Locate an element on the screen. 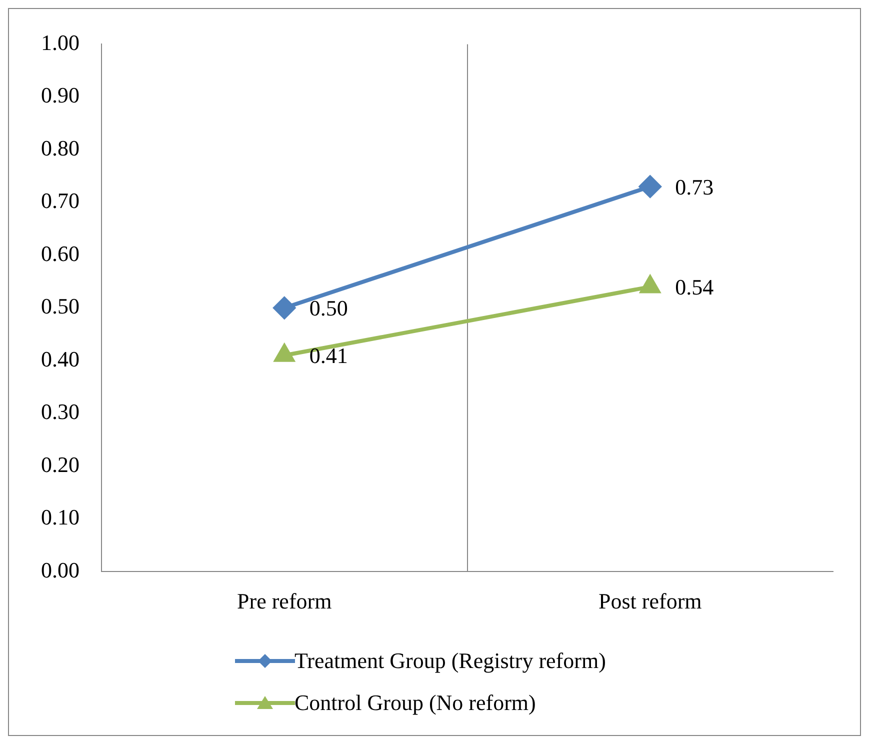 This screenshot has height=744, width=869. y-tick-label: 0.10 is located at coordinates (60, 517).